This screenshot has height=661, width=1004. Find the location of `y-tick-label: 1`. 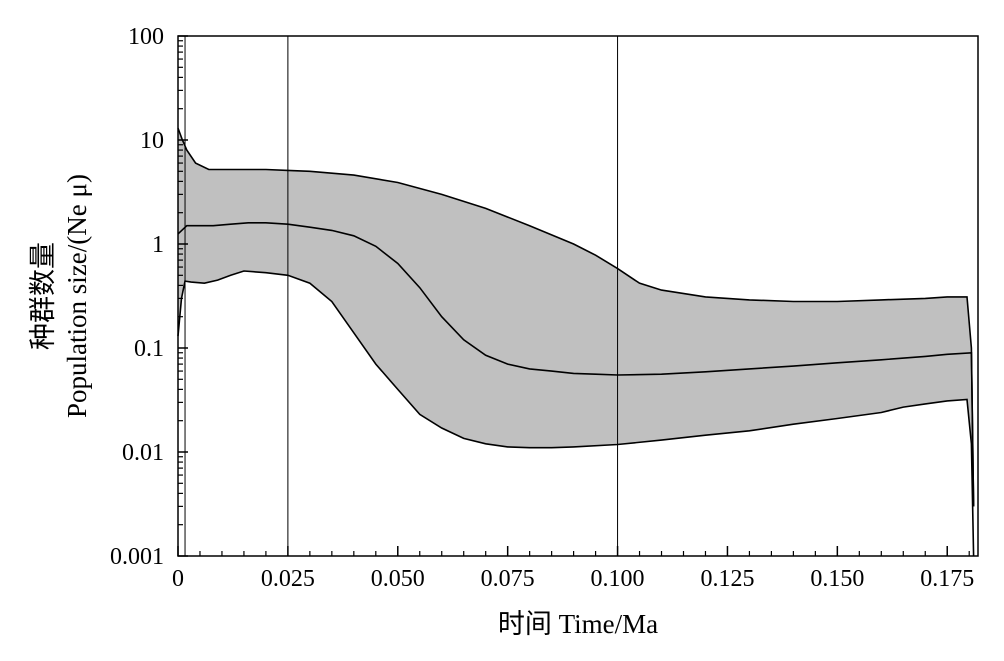

y-tick-label: 1 is located at coordinates (158, 245).